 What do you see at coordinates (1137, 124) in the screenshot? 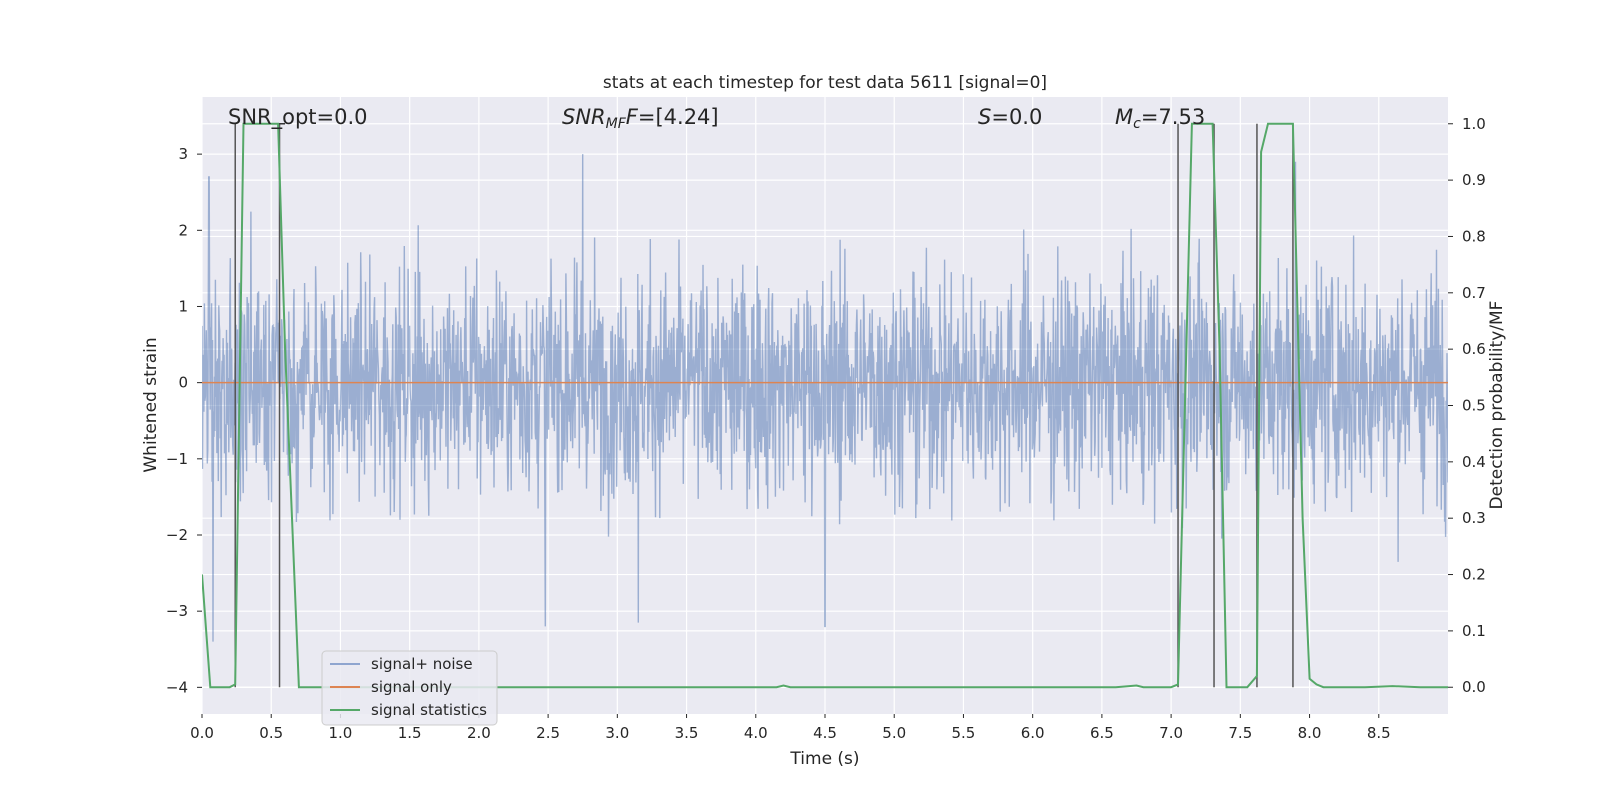
I see `mc-sub: c` at bounding box center [1137, 124].